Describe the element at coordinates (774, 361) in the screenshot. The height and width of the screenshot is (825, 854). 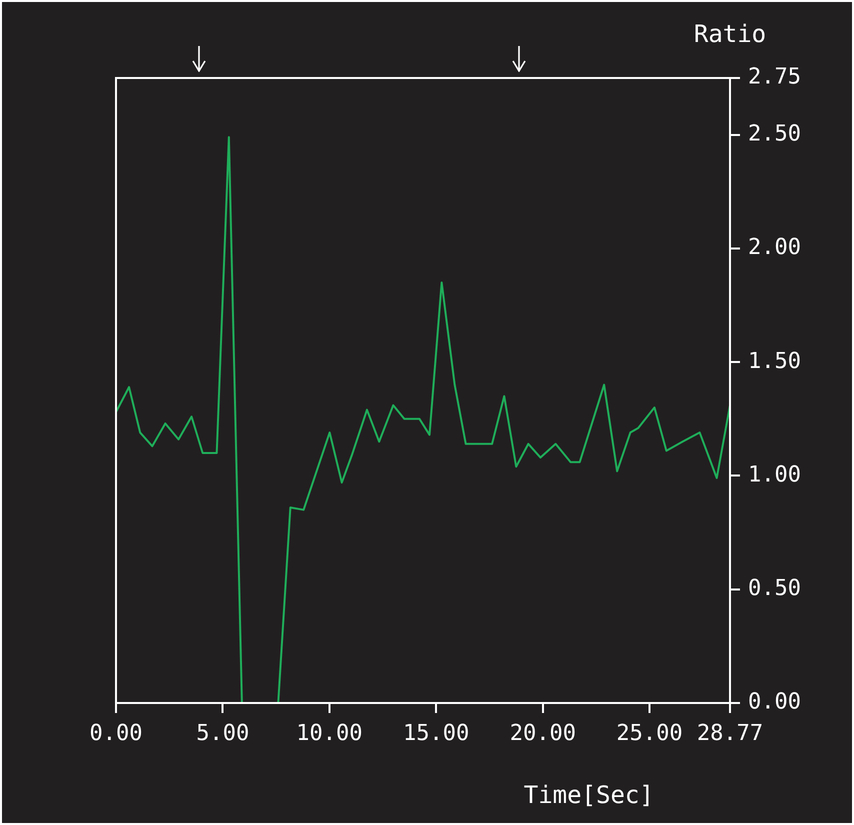
I see `y-tick-label: 1.50` at that location.